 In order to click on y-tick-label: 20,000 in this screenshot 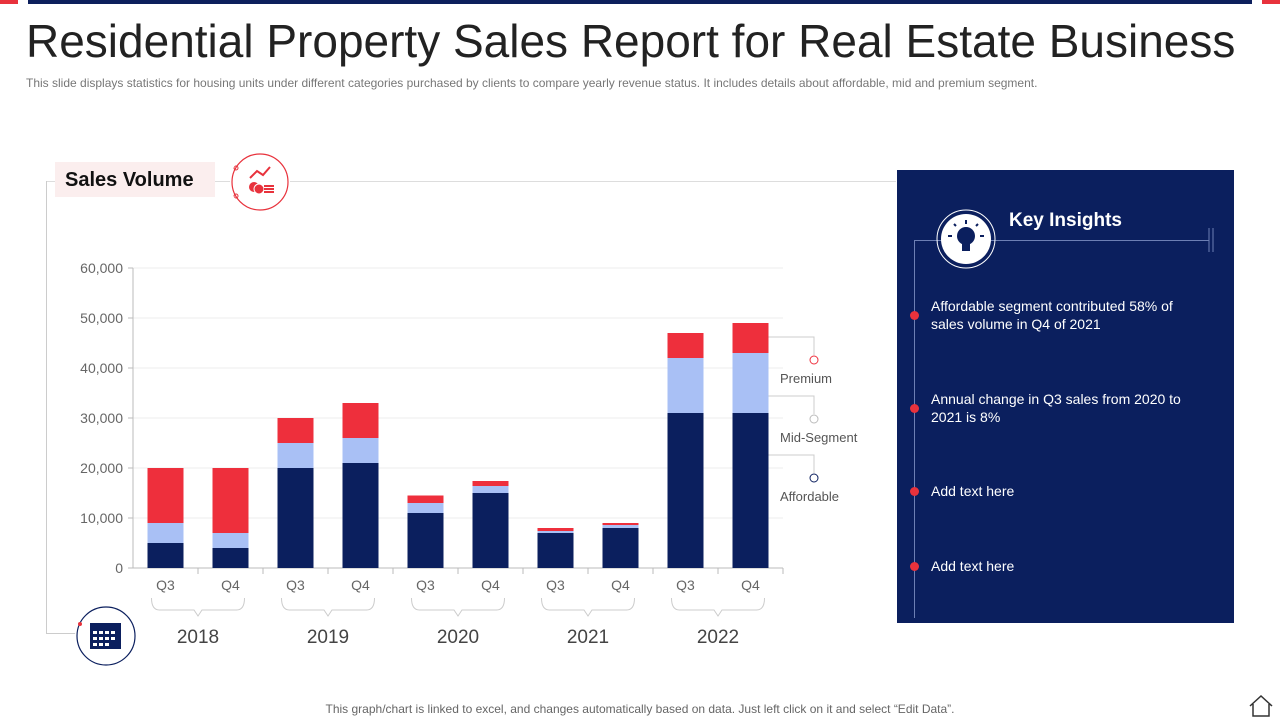, I will do `click(101, 468)`.